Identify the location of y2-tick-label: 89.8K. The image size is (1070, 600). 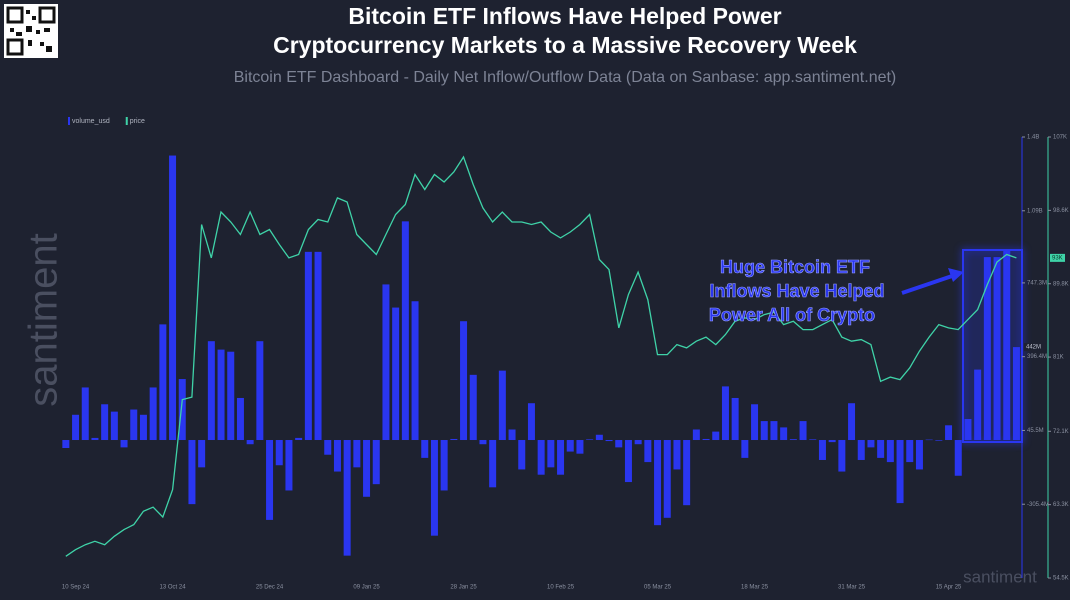
(1061, 284).